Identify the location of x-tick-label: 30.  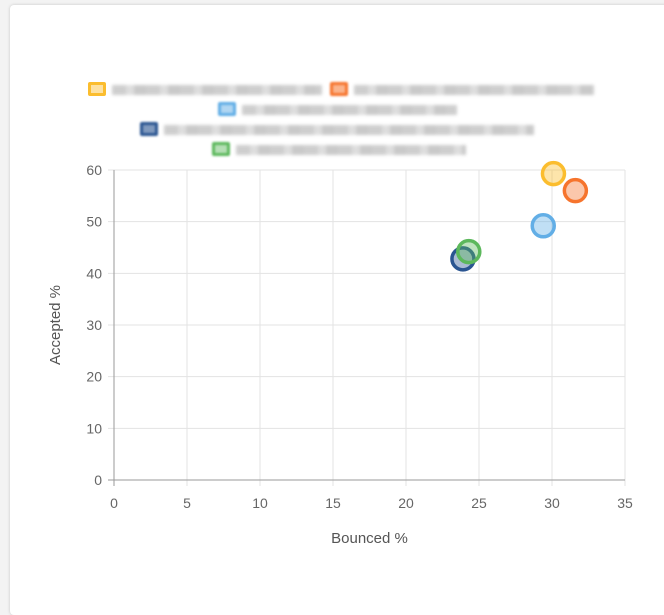
(552, 503).